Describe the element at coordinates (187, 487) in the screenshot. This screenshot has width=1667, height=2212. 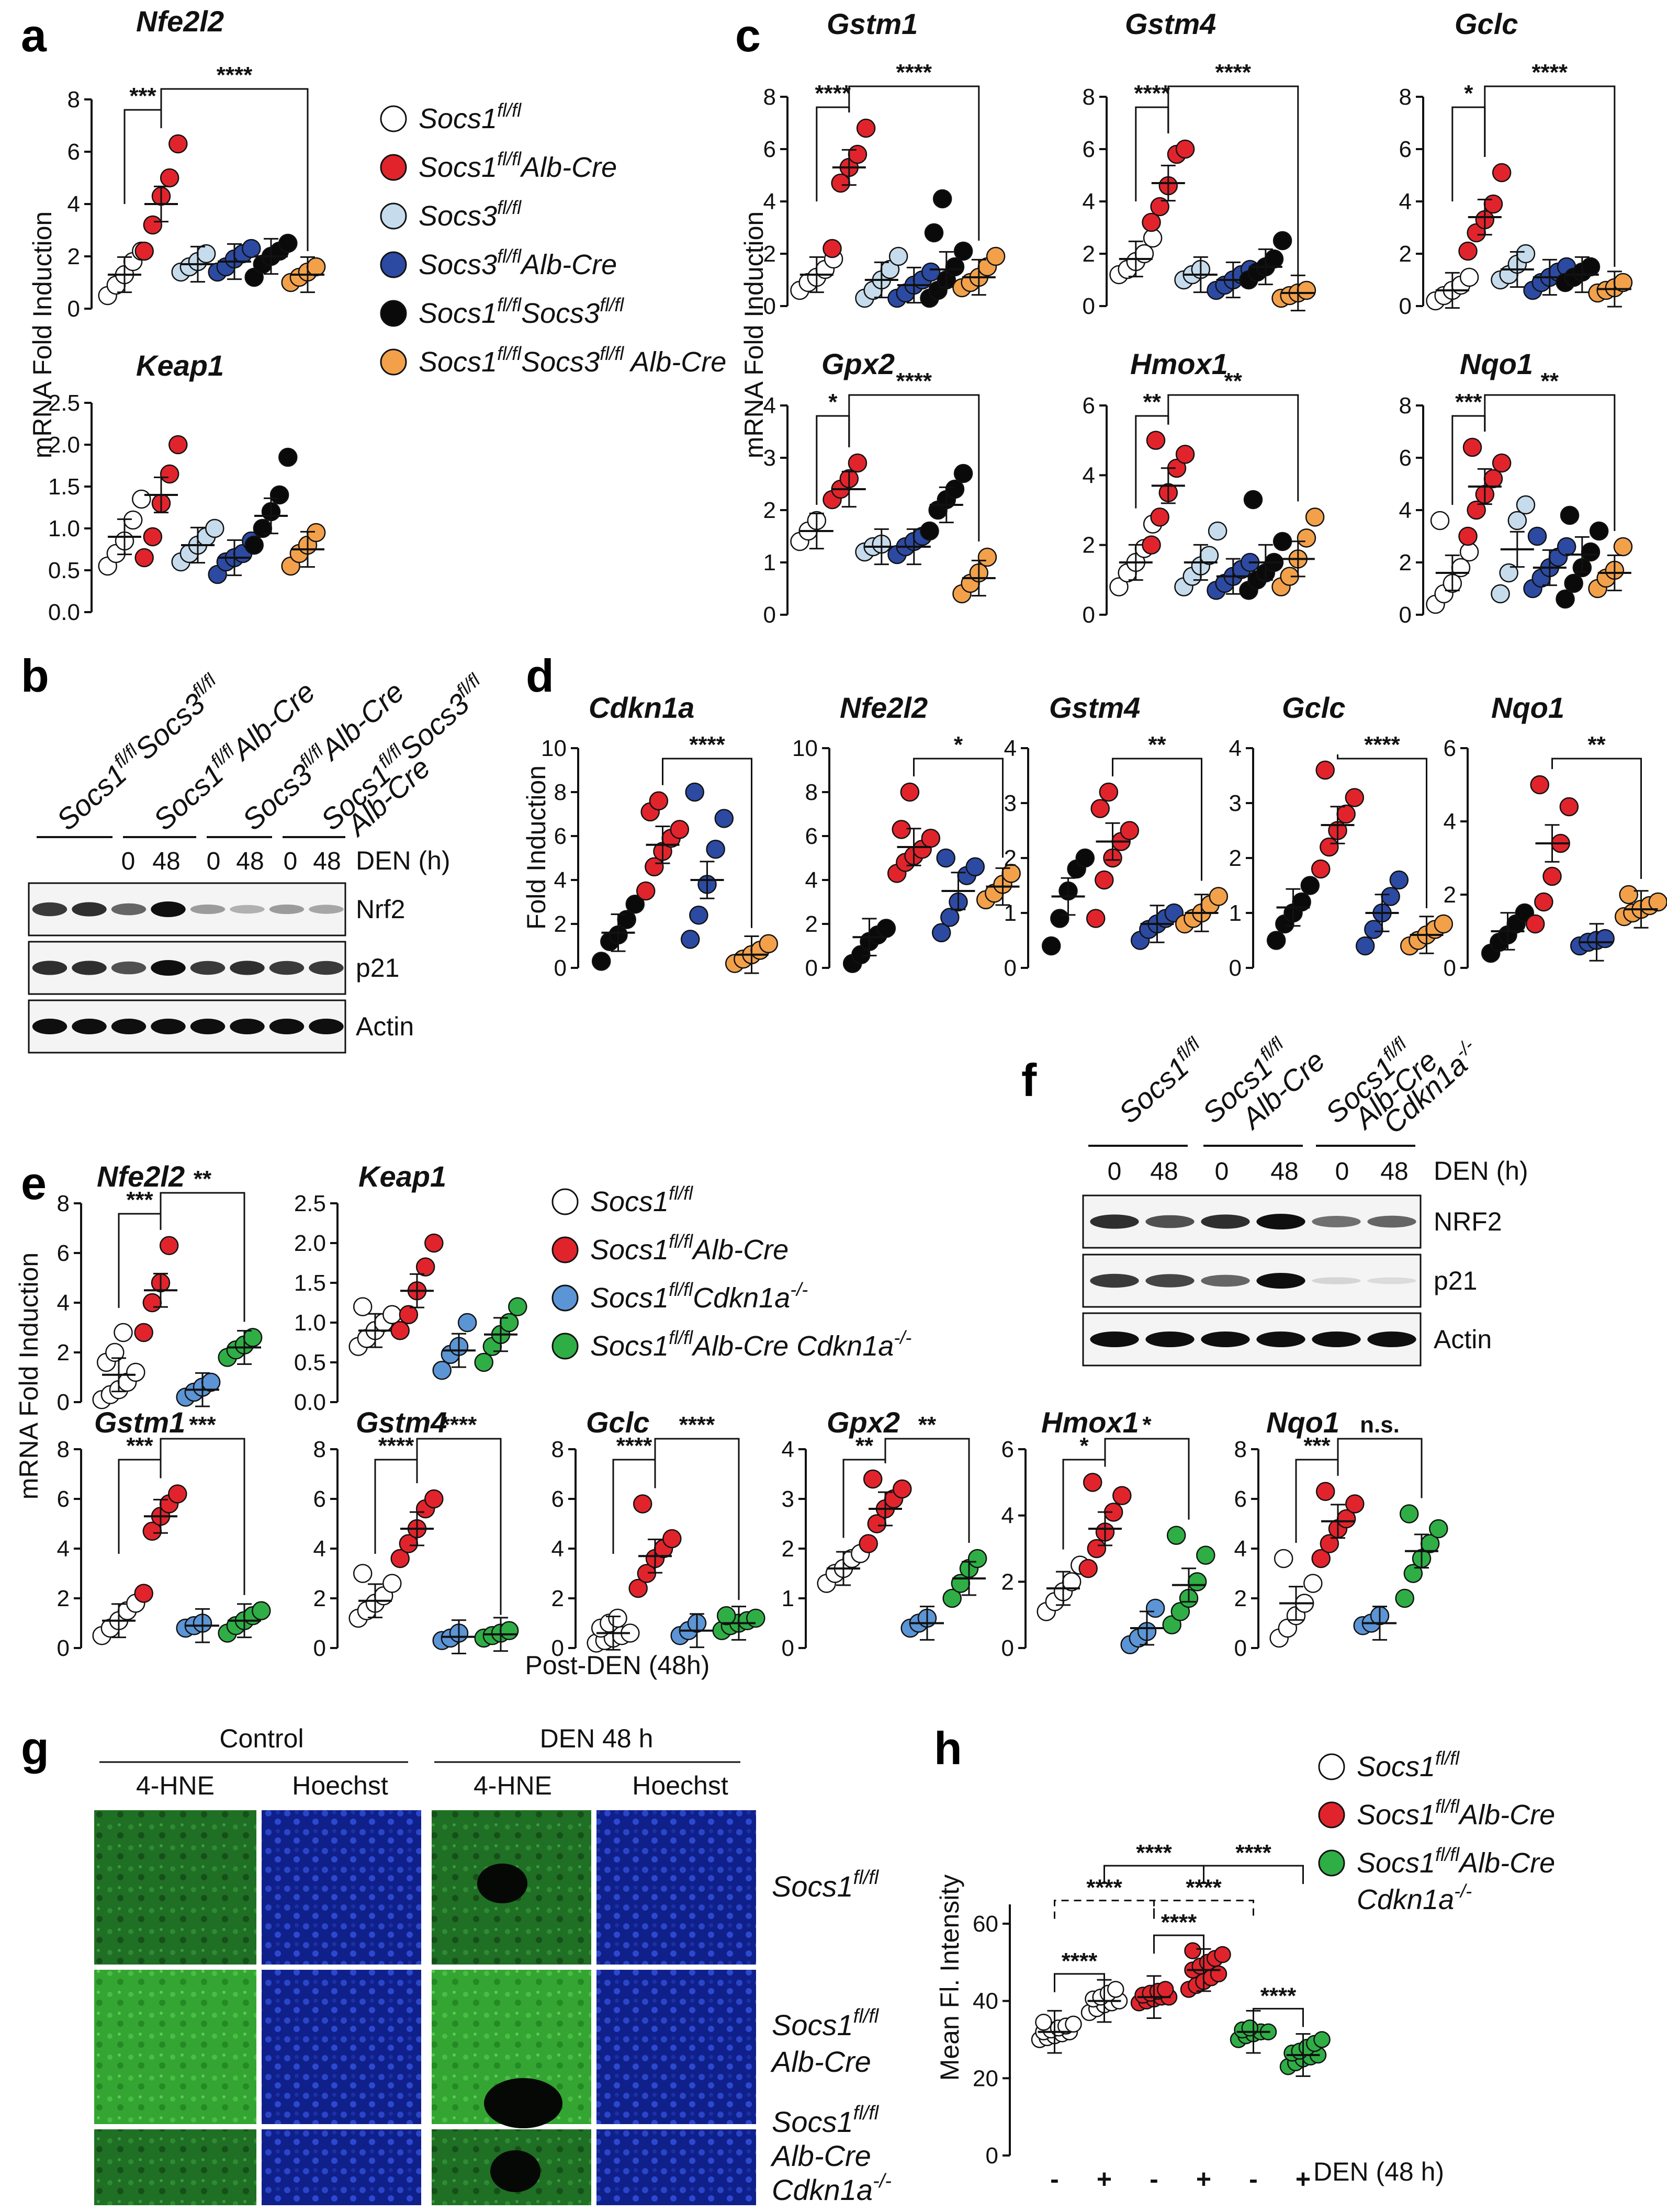
I see `chart-keap1-a: 0.0 0.5 1.0 1.5 2.0 2.5 Keap1` at that location.